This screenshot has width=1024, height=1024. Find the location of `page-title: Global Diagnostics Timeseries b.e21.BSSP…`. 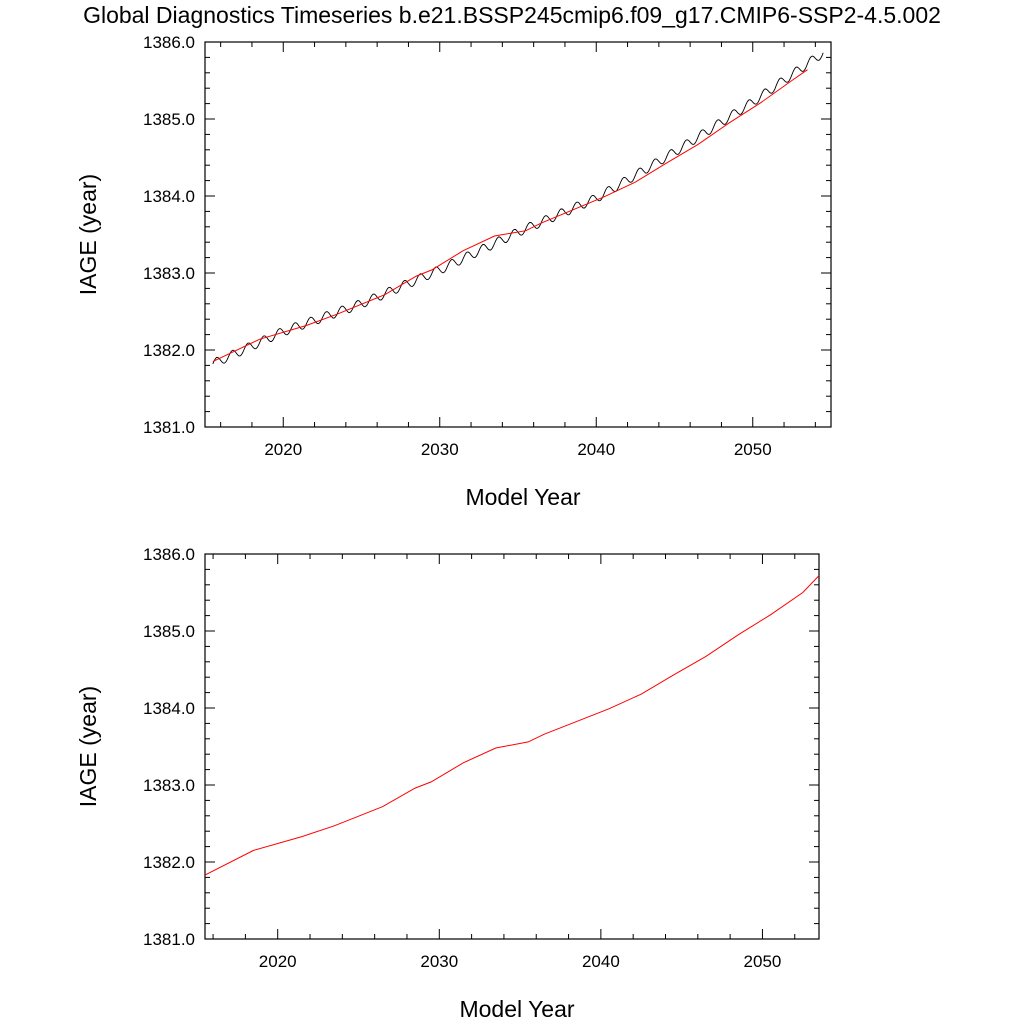

page-title: Global Diagnostics Timeseries b.e21.BSSP… is located at coordinates (512, 15).